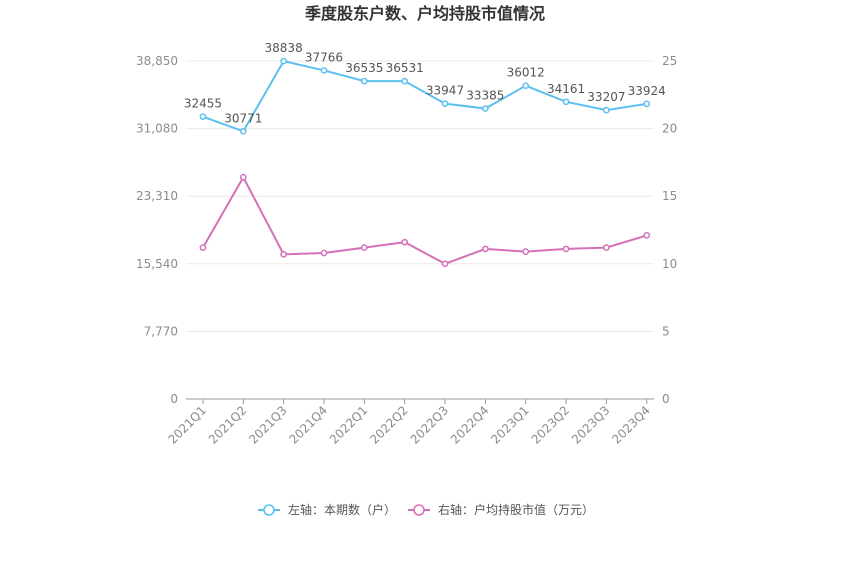  I want to click on left-tick-label: 15,540, so click(157, 264).